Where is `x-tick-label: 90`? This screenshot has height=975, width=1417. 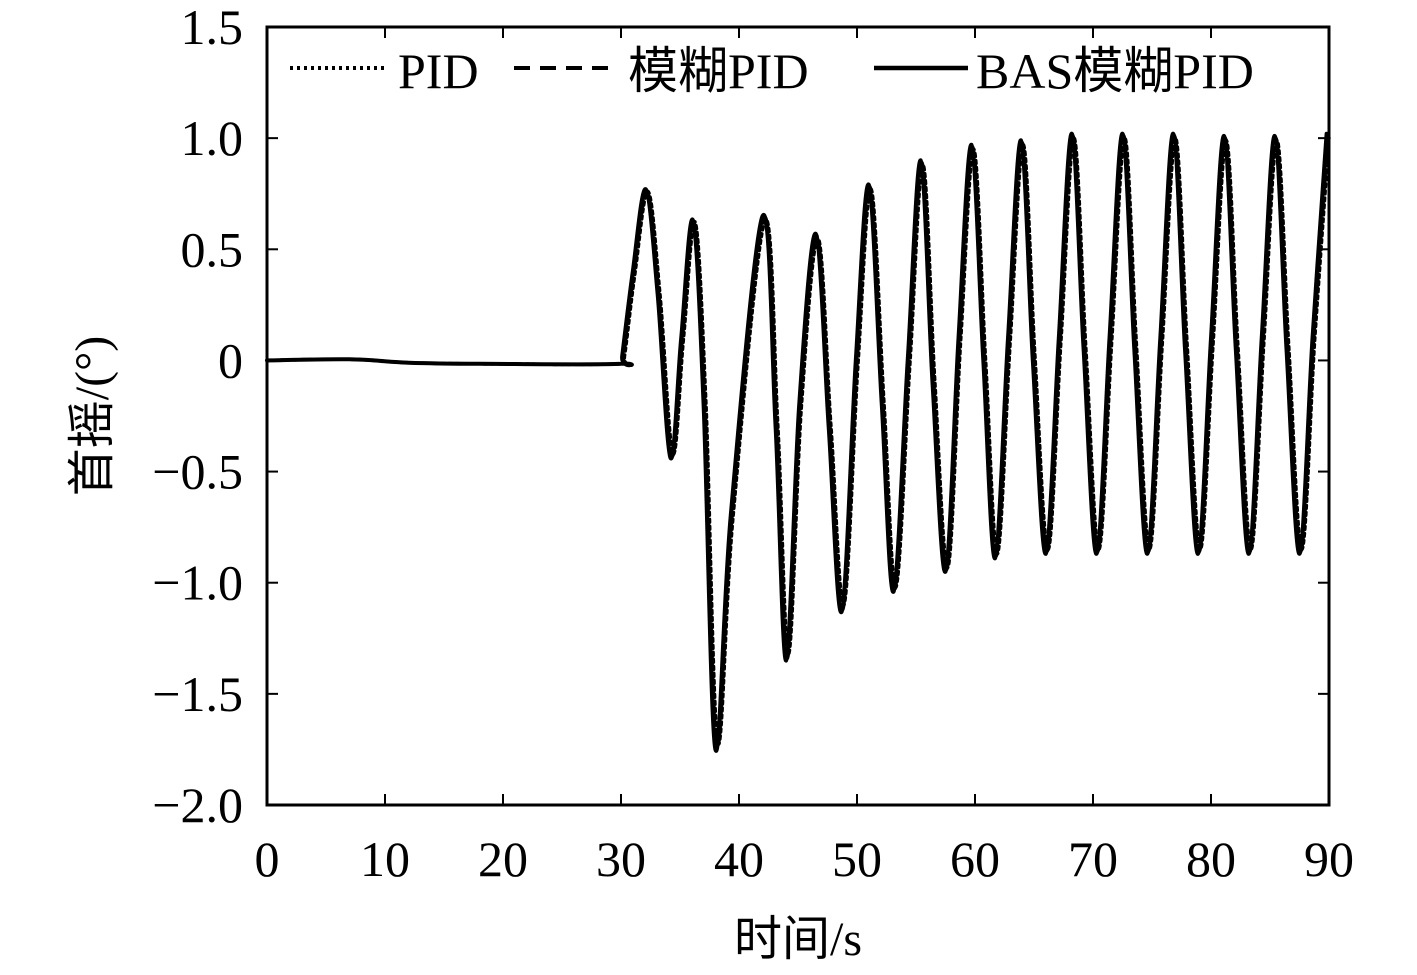
x-tick-label: 90 is located at coordinates (1329, 859).